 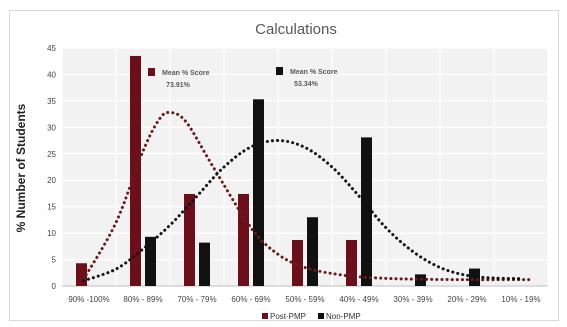 I want to click on y-tick-label: 15, so click(x=51, y=207).